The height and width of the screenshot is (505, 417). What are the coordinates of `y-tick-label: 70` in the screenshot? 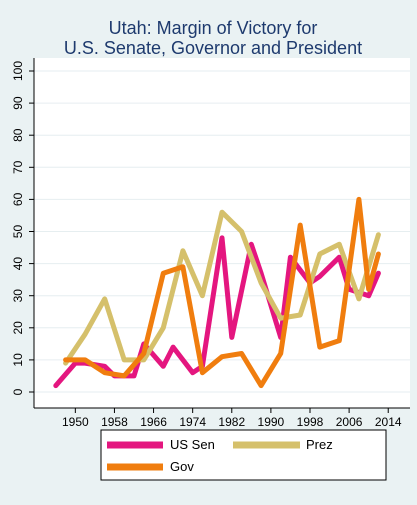 It's located at (18, 167).